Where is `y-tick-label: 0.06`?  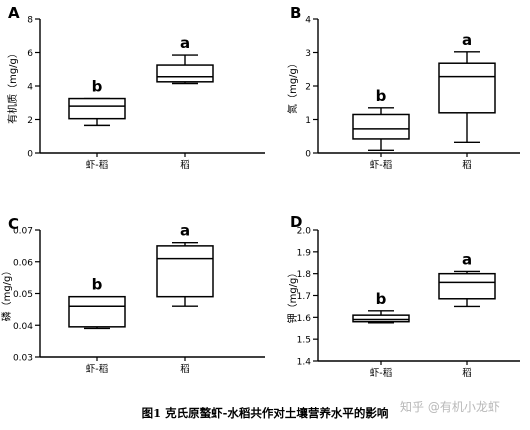 y-tick-label: 0.06 is located at coordinates (23, 263).